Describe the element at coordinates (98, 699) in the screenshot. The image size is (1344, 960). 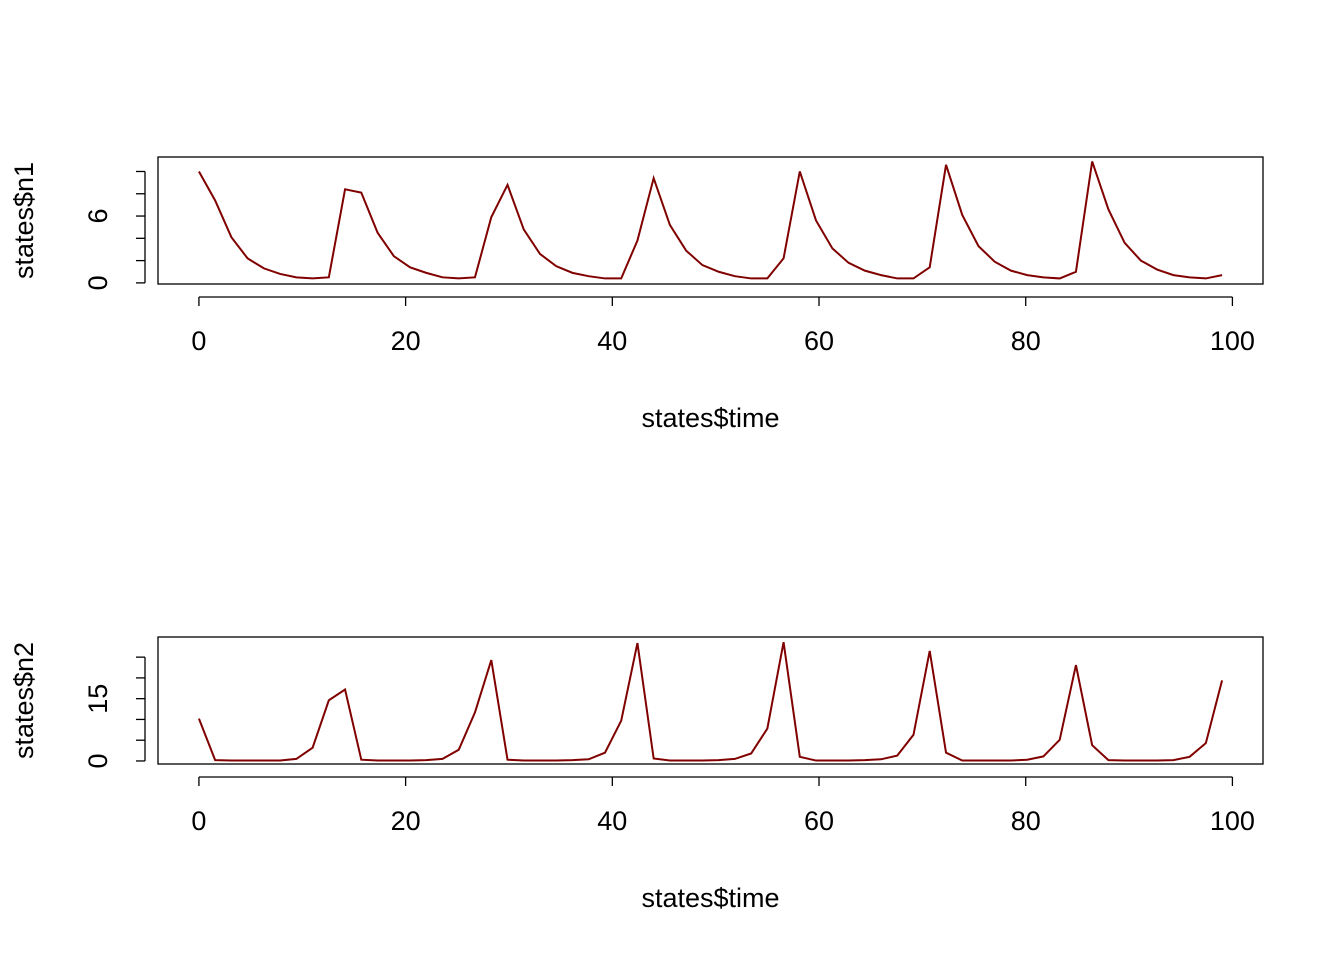
I see `y-tick-label: 15` at that location.